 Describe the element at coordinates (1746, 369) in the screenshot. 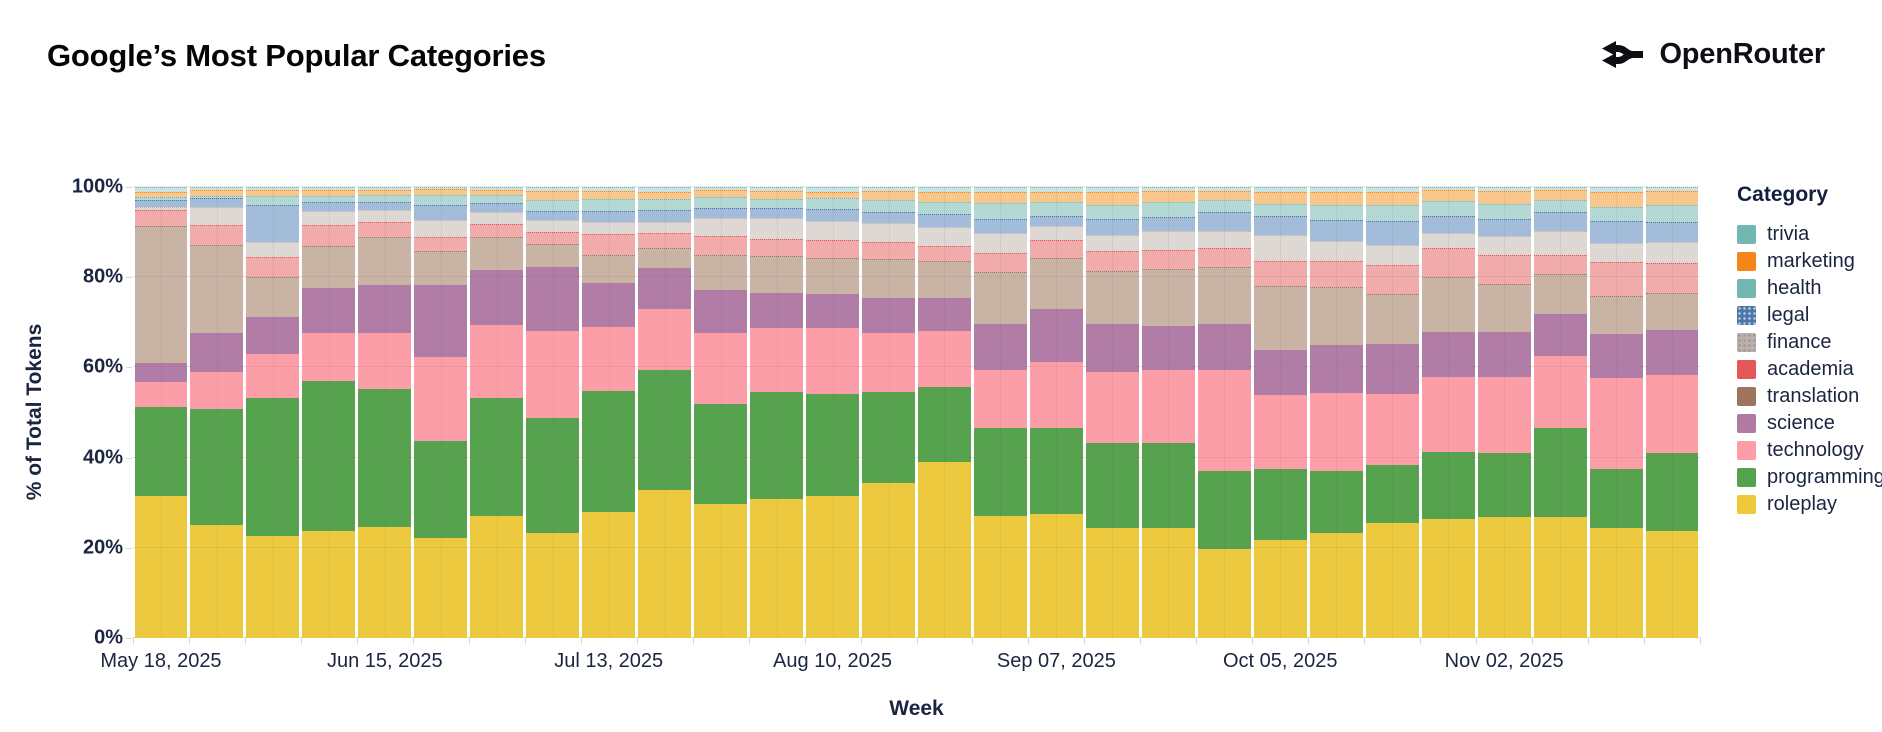

I see `academia-swatch-icon` at that location.